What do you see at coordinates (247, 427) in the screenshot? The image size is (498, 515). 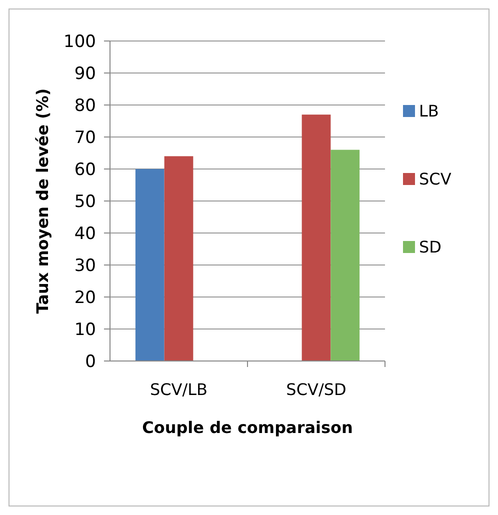 I see `x-axis-title: Couple de comparaison` at bounding box center [247, 427].